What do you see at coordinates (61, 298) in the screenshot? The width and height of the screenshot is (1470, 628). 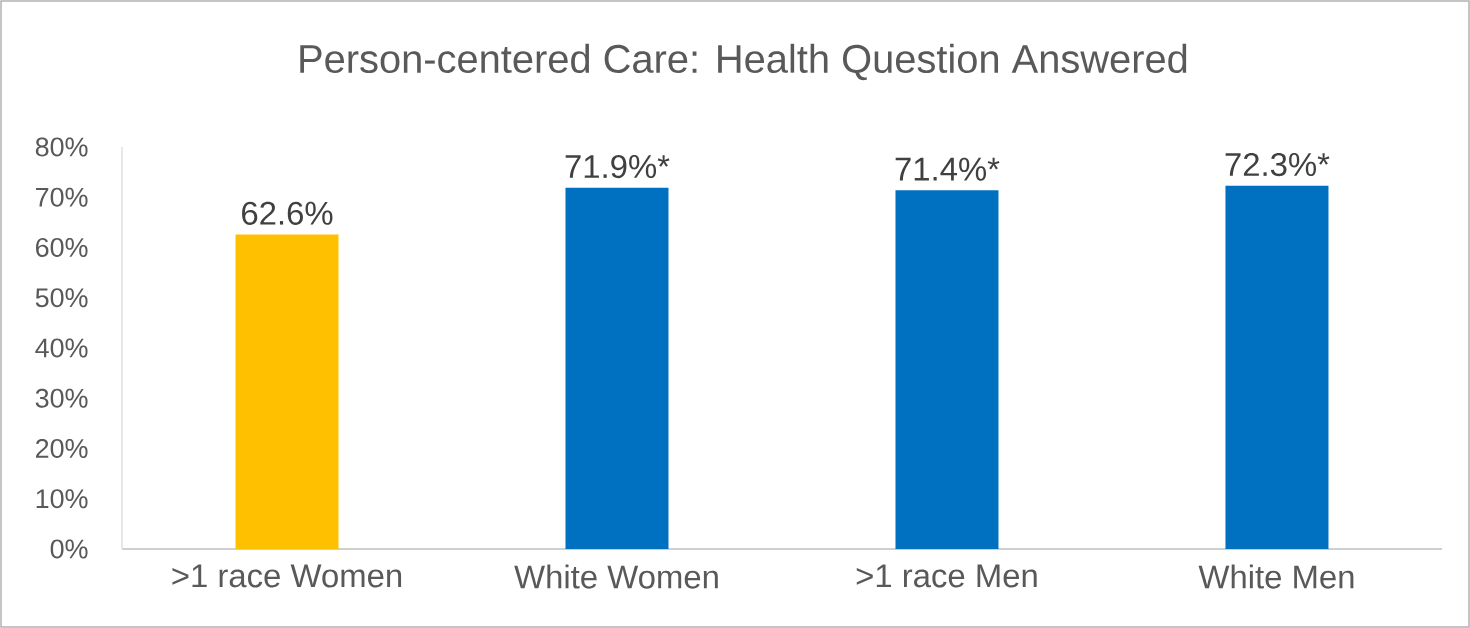 I see `y-tick-label: 50%` at bounding box center [61, 298].